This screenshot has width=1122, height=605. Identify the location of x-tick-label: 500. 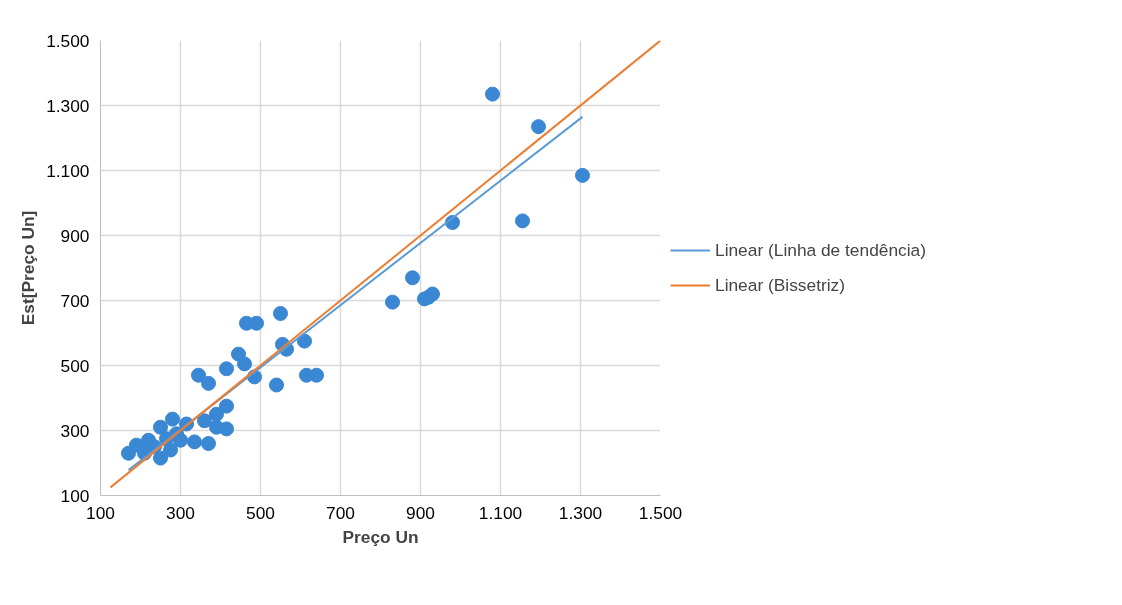
(260, 512).